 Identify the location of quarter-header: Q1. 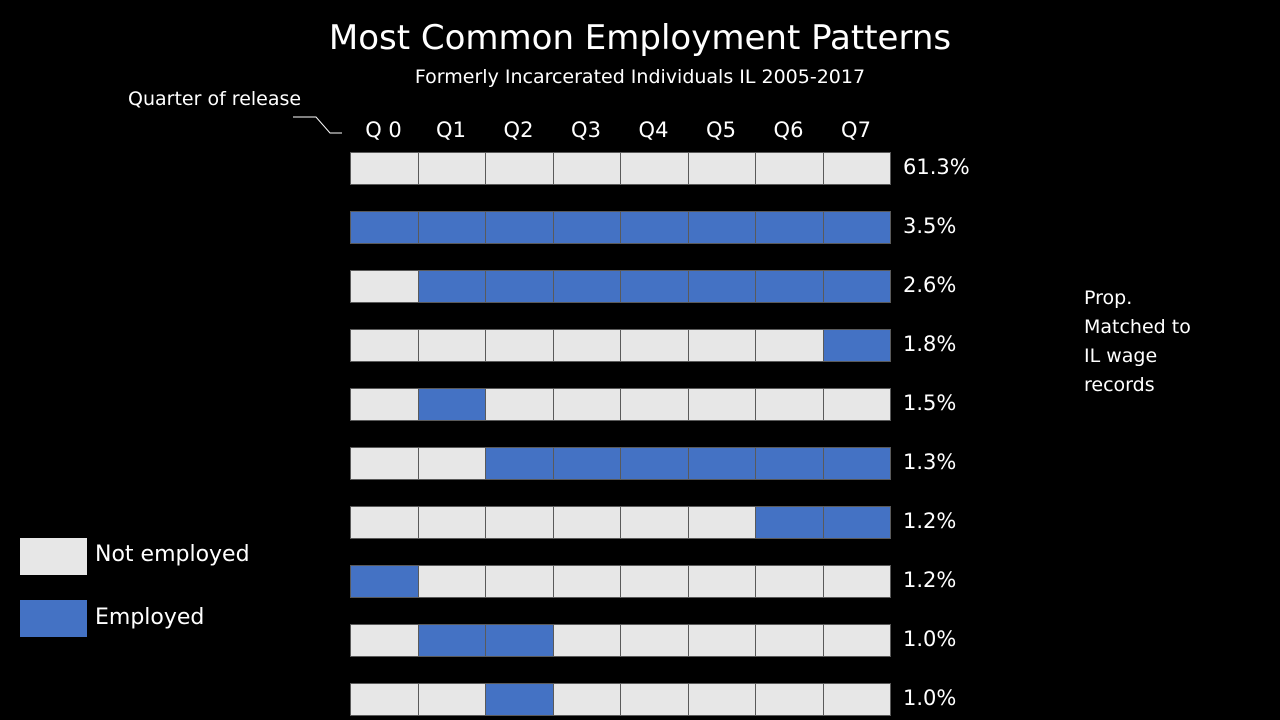
(451, 130).